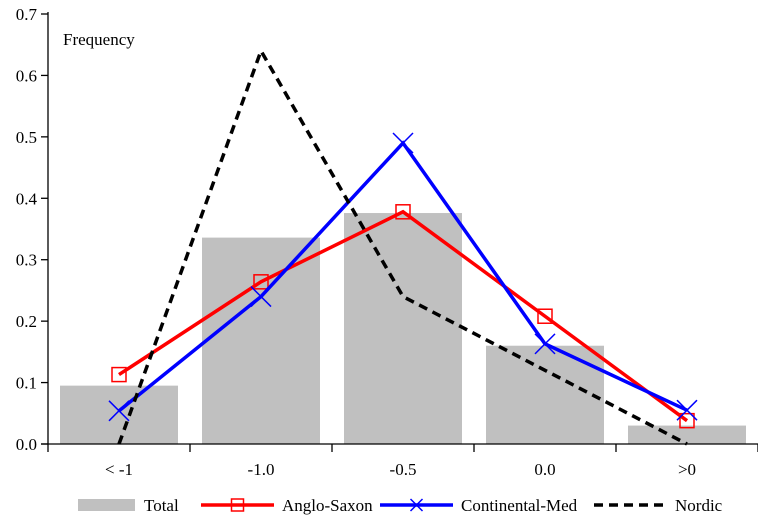  What do you see at coordinates (261, 469) in the screenshot?
I see `x-tick-label-1: -1.0` at bounding box center [261, 469].